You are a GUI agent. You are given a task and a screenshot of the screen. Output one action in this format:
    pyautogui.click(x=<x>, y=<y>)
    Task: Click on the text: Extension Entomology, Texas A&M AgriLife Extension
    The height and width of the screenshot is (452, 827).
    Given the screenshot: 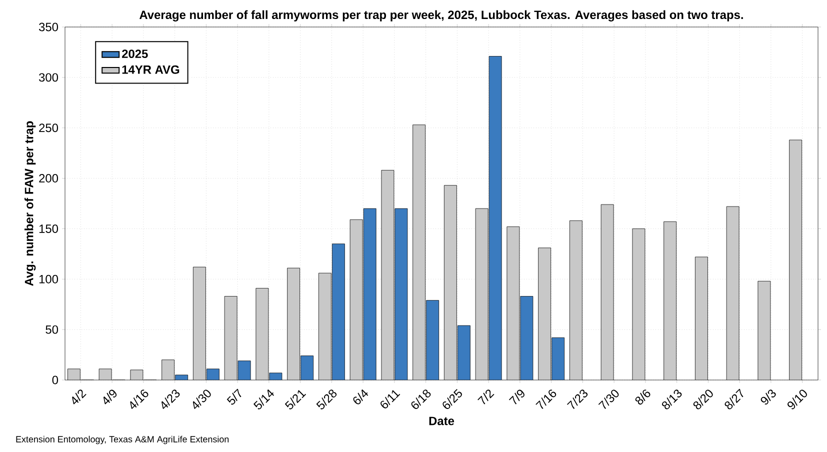 What is the action you would take?
    pyautogui.click(x=122, y=440)
    